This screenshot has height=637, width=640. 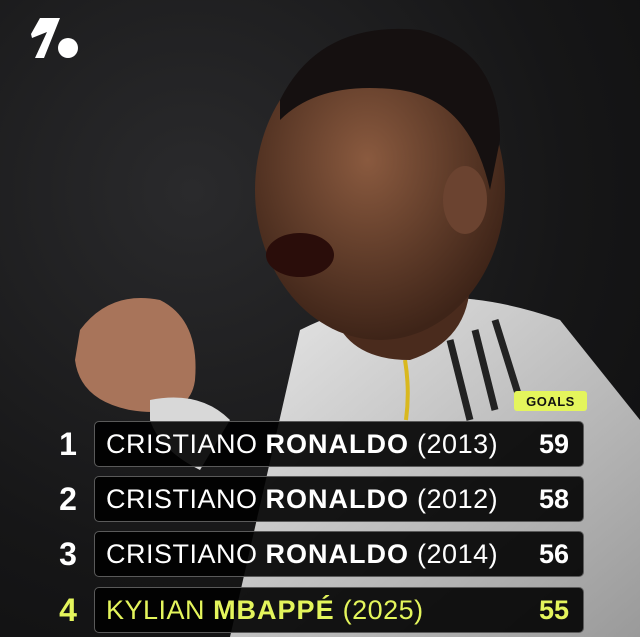 What do you see at coordinates (458, 554) in the screenshot?
I see `season-year: (2014)` at bounding box center [458, 554].